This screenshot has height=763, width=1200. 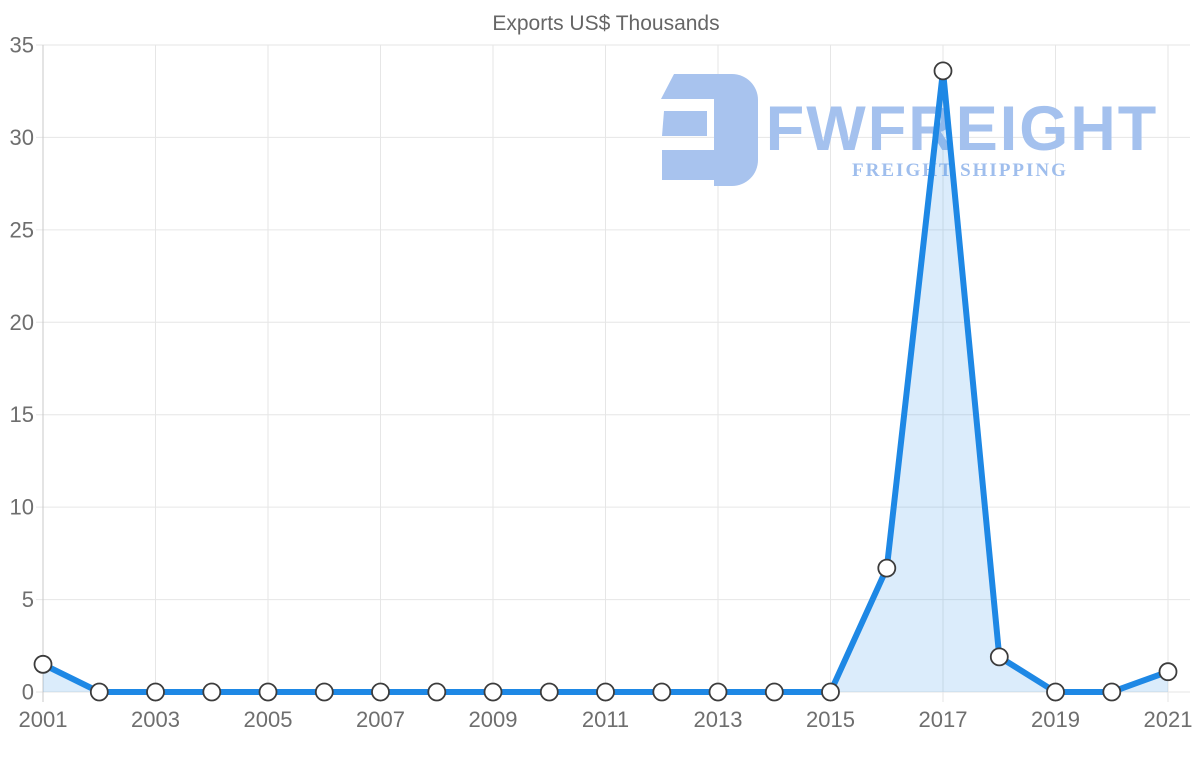 What do you see at coordinates (1112, 692) in the screenshot?
I see `data-point-2020` at bounding box center [1112, 692].